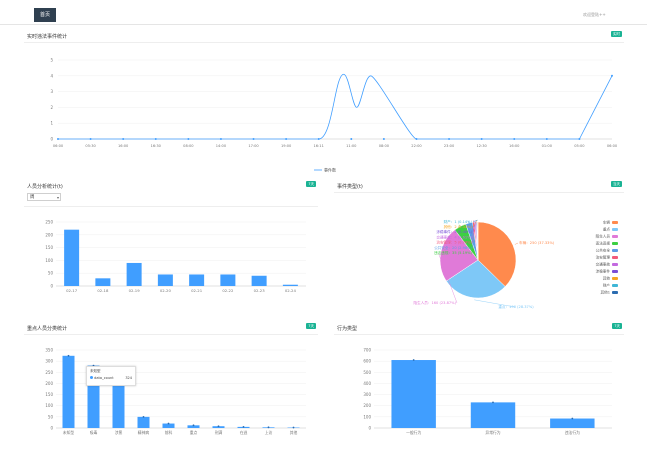 This screenshot has width=647, height=459. Describe the element at coordinates (481, 146) in the screenshot. I see `x-tick-label: 12:30` at that location.